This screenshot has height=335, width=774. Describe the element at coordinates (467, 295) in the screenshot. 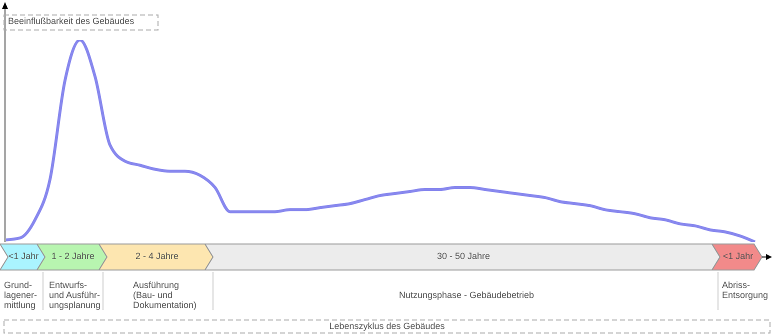

I see `text: Nutzungsphase - Gebäudebetrieb` at that location.